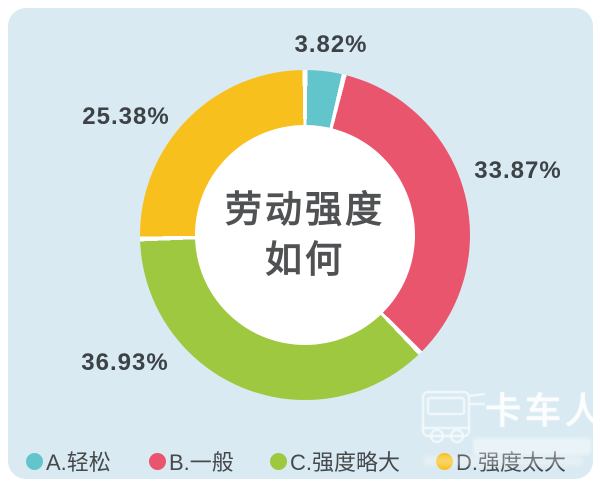 This screenshot has height=485, width=600. What do you see at coordinates (518, 170) in the screenshot?
I see `slice-label-b: 33.87%` at bounding box center [518, 170].